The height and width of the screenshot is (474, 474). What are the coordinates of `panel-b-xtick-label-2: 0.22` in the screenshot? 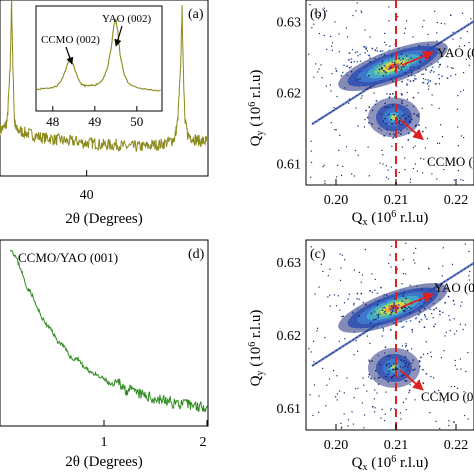 It's located at (456, 200).